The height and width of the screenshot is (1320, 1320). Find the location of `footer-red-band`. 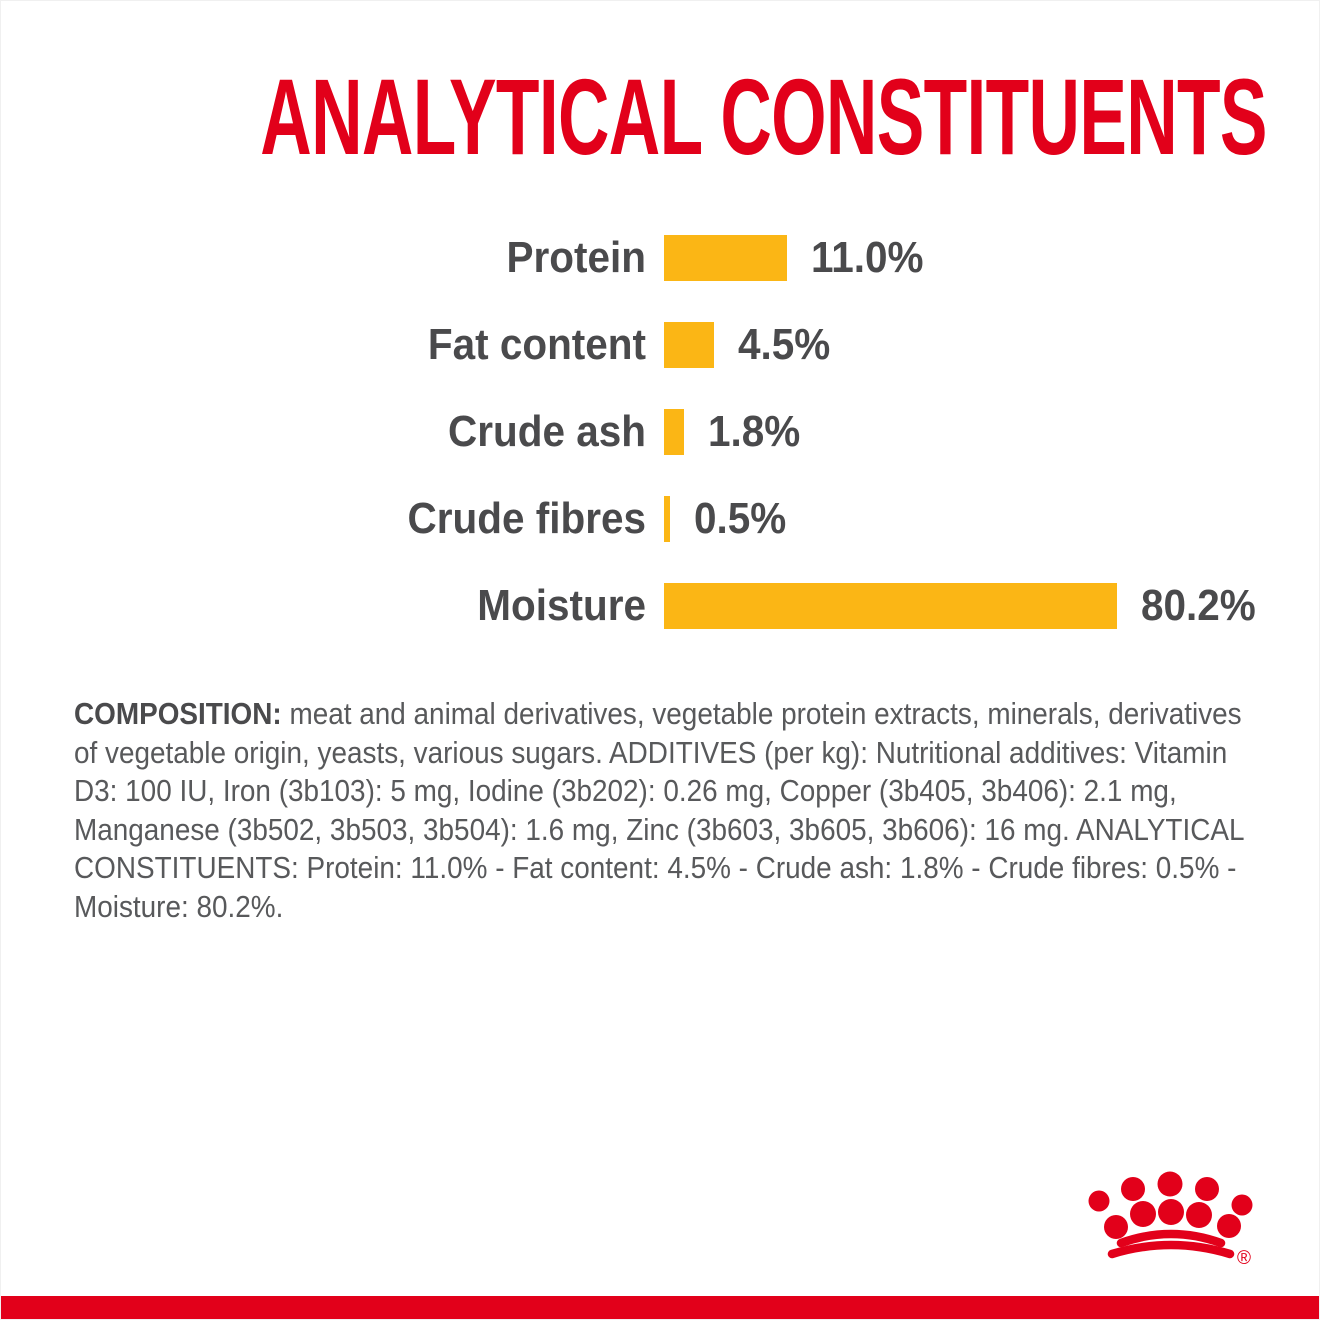

footer-red-band is located at coordinates (660, 1307).